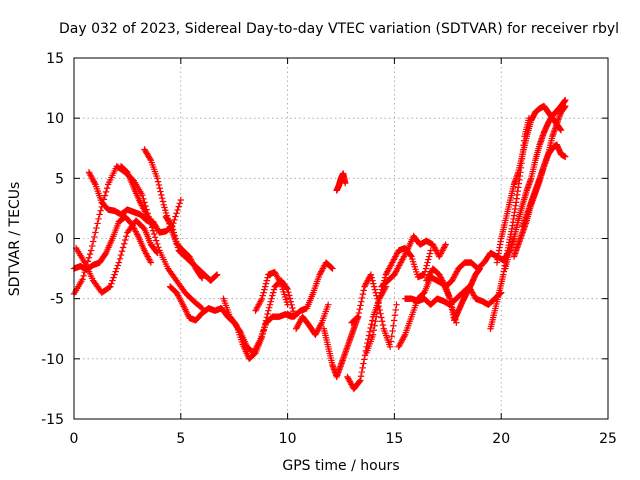 The height and width of the screenshot is (480, 640). Describe the element at coordinates (180, 439) in the screenshot. I see `x-tick-label: 5` at that location.